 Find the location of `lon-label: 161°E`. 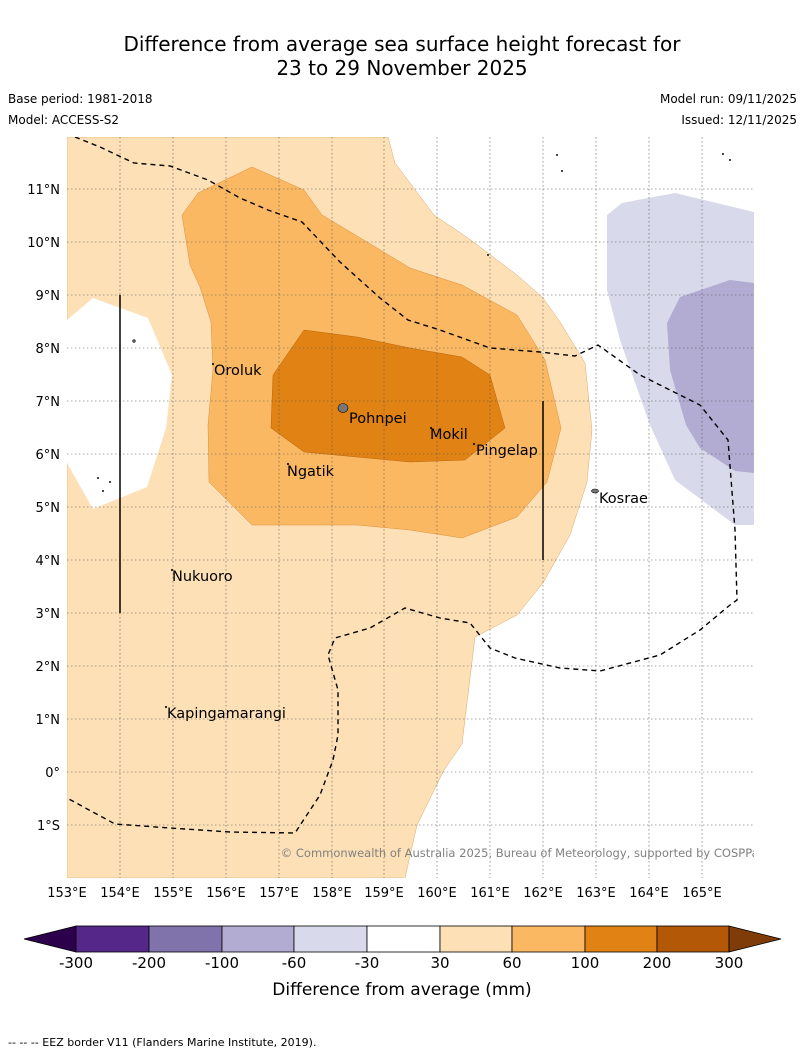

lon-label: 161°E is located at coordinates (490, 893).